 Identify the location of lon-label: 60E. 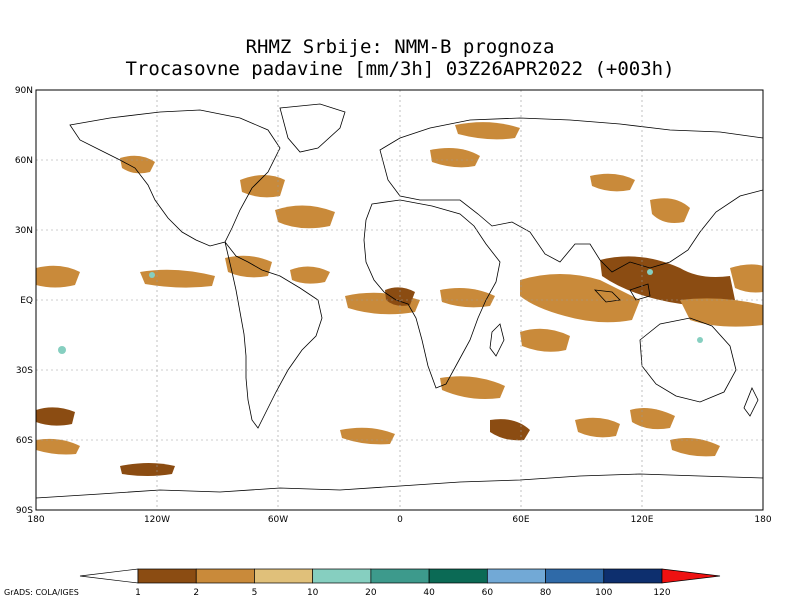
(520, 520).